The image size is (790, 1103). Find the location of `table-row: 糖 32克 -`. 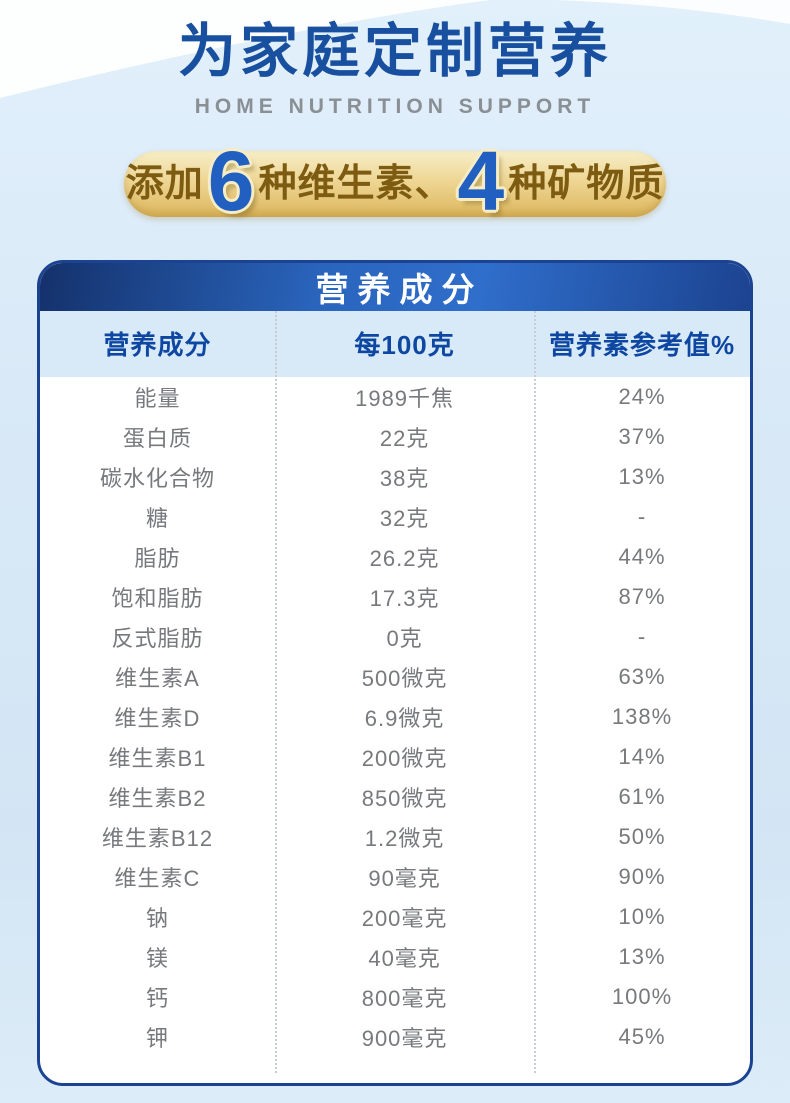

table-row: 糖 32克 - is located at coordinates (395, 517).